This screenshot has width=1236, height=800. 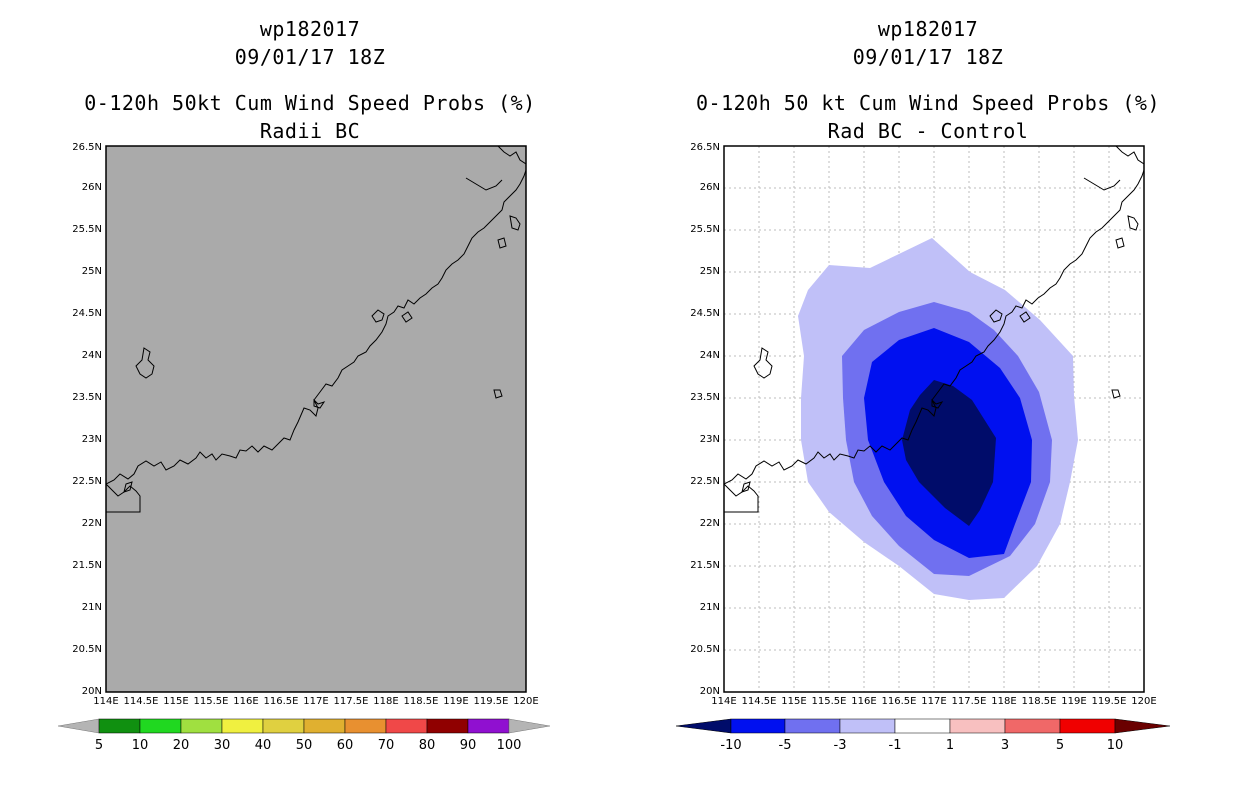 I want to click on left-lat-label-26-5n: 26.5N, so click(x=87, y=147).